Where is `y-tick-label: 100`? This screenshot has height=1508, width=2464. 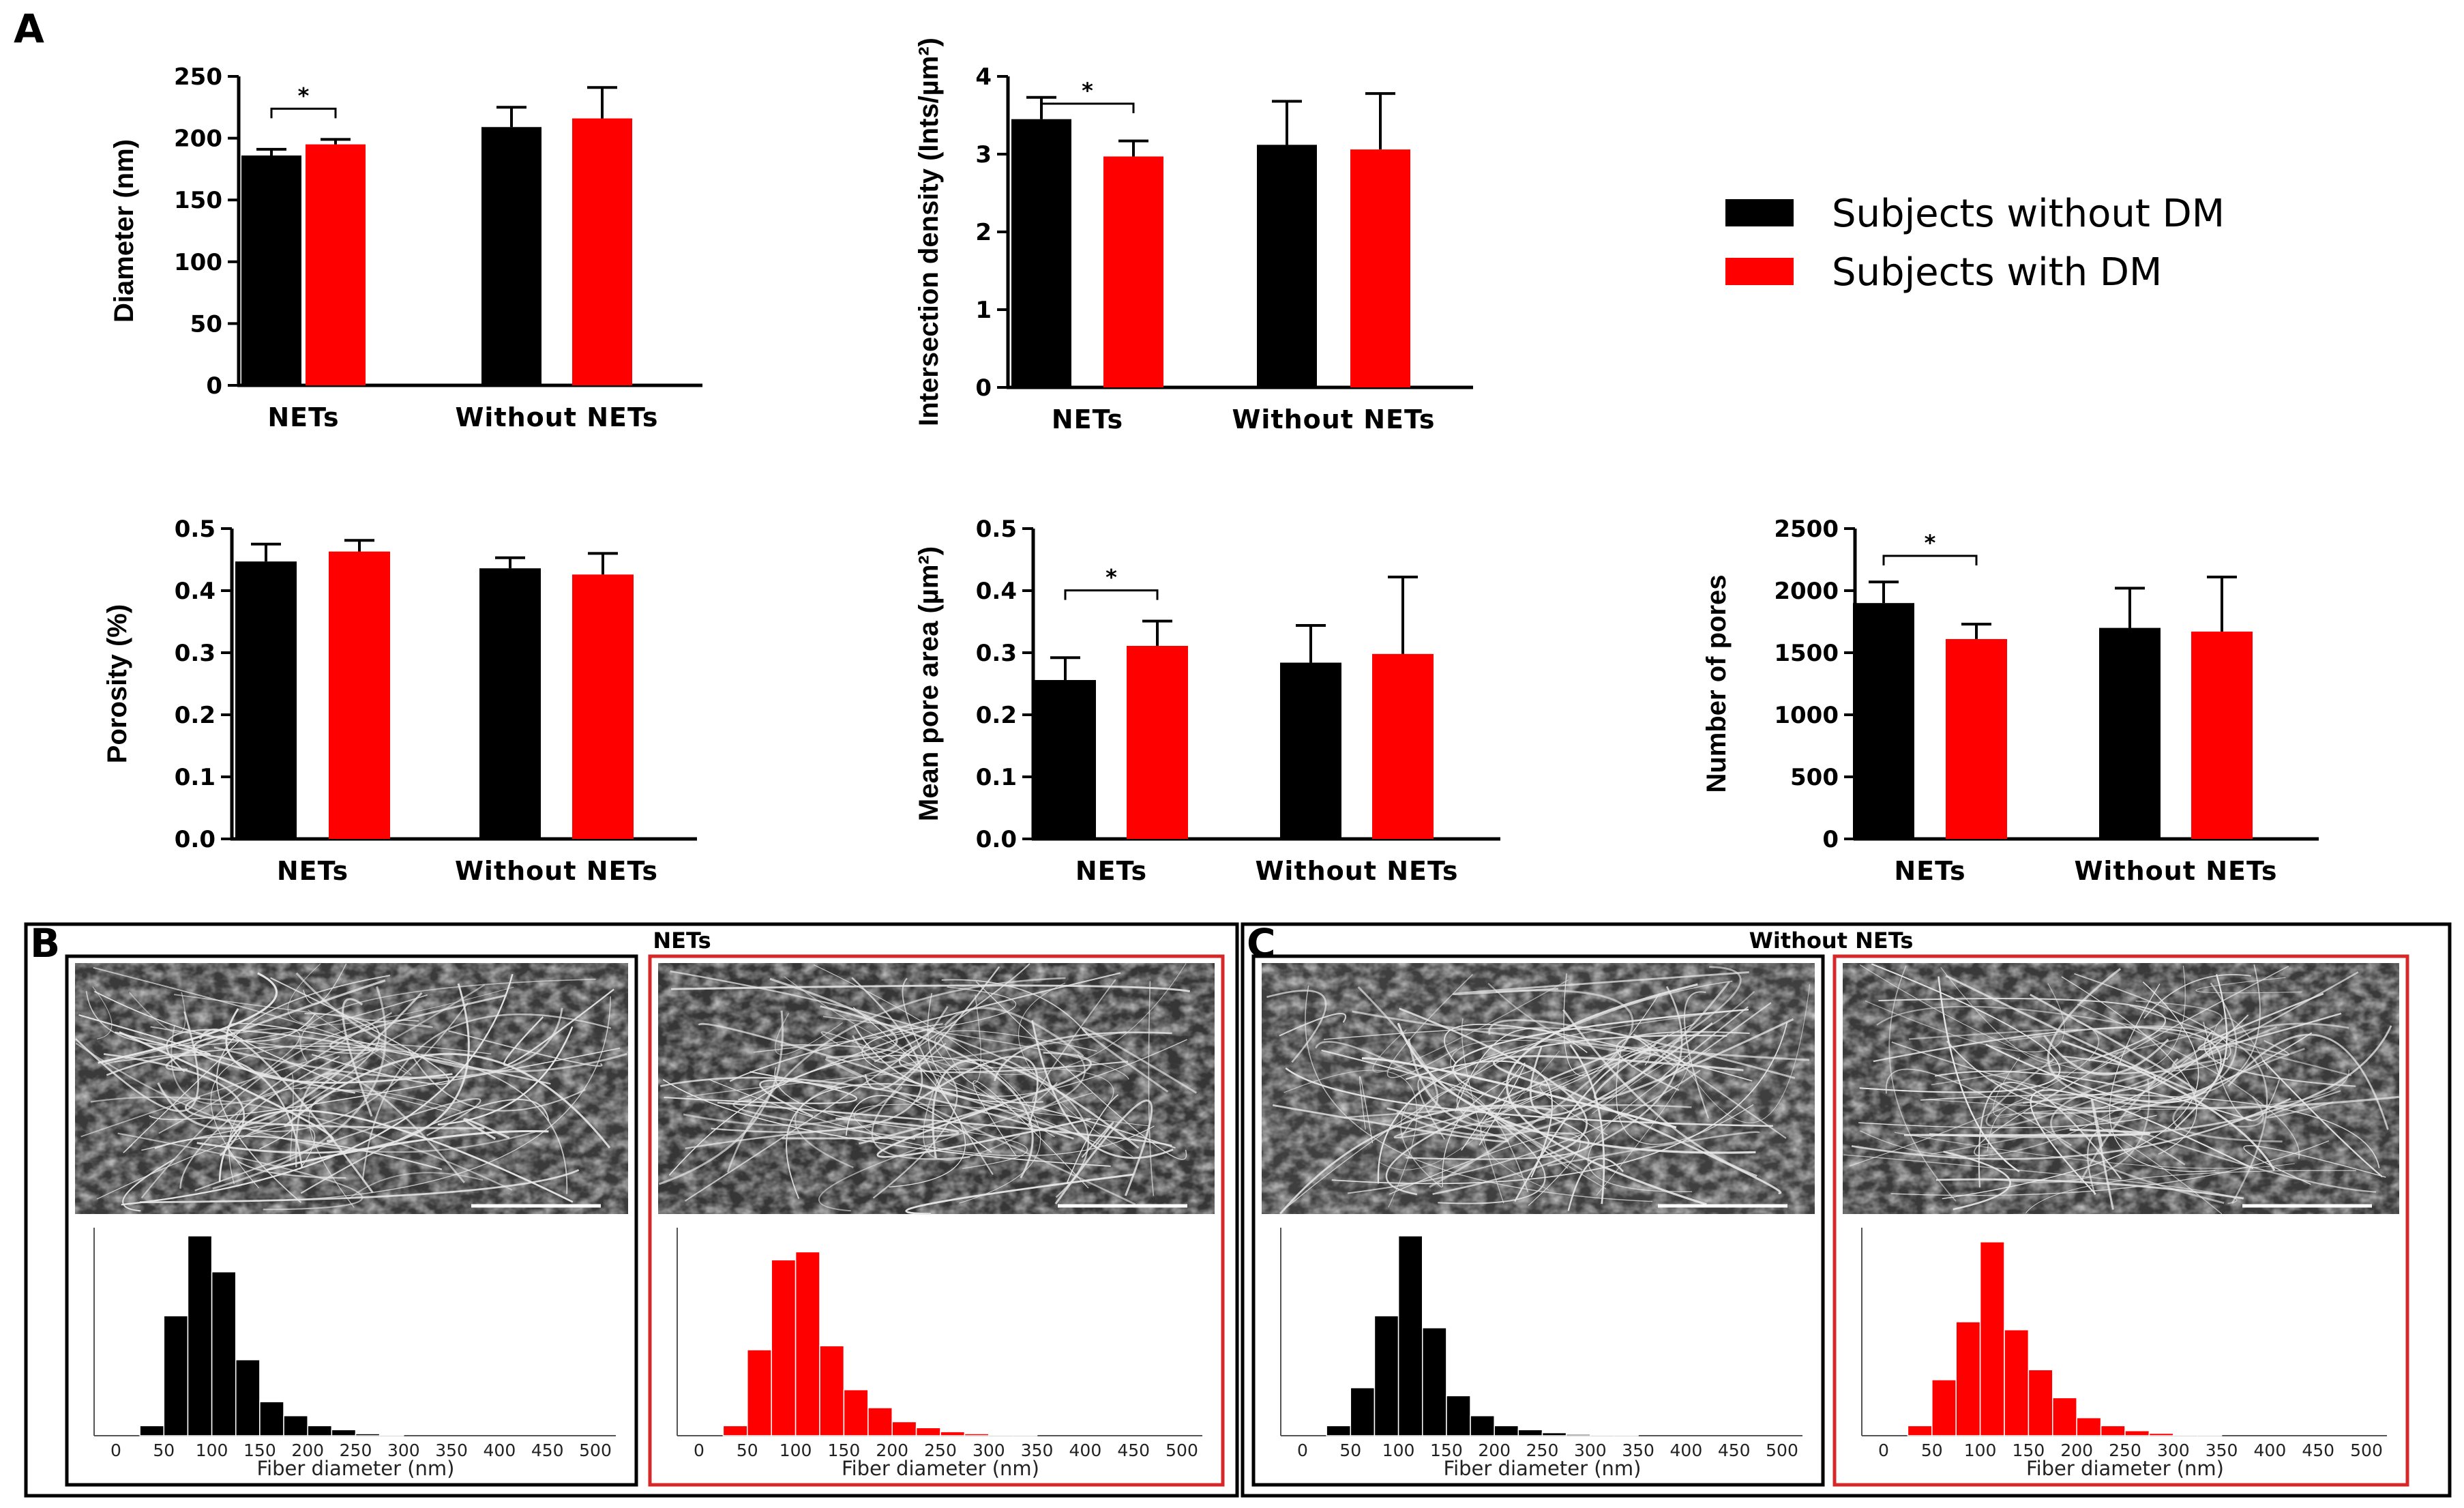 y-tick-label: 100 is located at coordinates (198, 262).